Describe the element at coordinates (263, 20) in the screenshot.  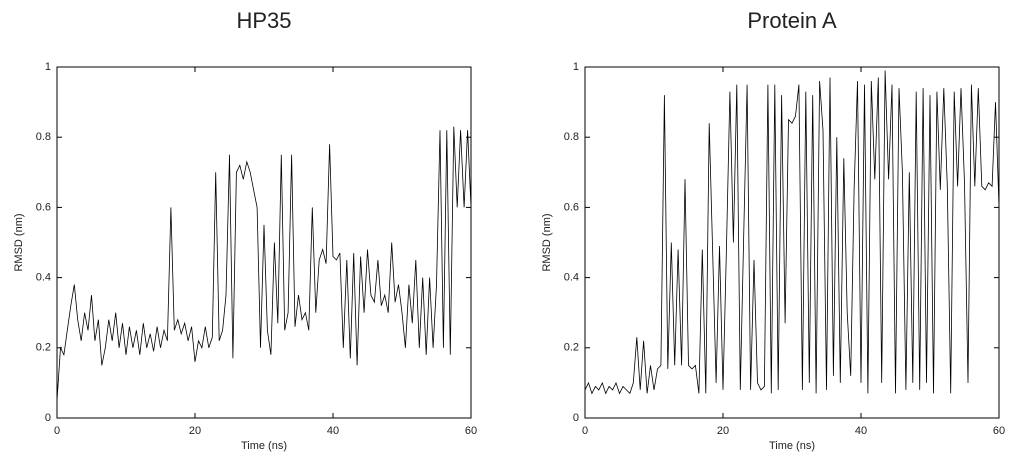
I see `chart-title: HP35` at that location.